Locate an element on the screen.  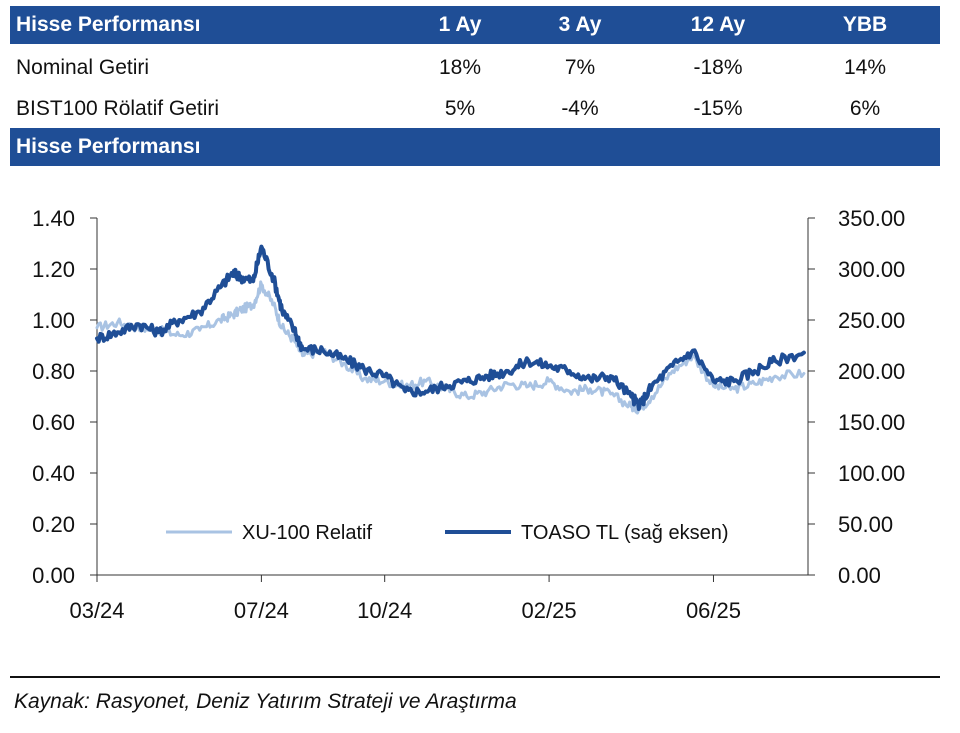
table-cell: 7% is located at coordinates (580, 67).